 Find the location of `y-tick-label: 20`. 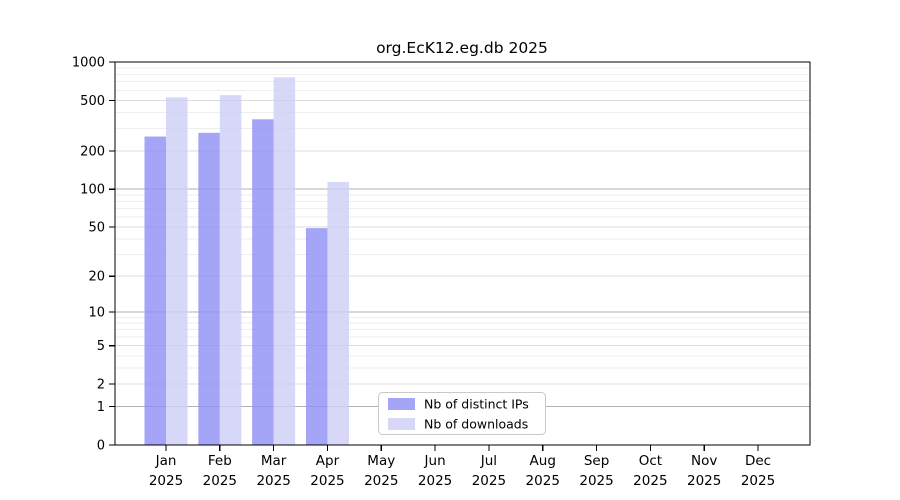

y-tick-label: 20 is located at coordinates (96, 277).